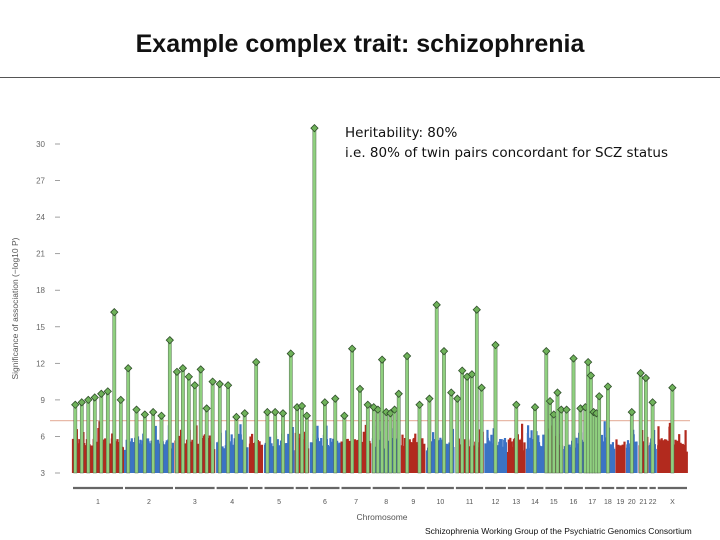 The image size is (720, 540). Describe the element at coordinates (360, 77) in the screenshot. I see `title-divider` at that location.